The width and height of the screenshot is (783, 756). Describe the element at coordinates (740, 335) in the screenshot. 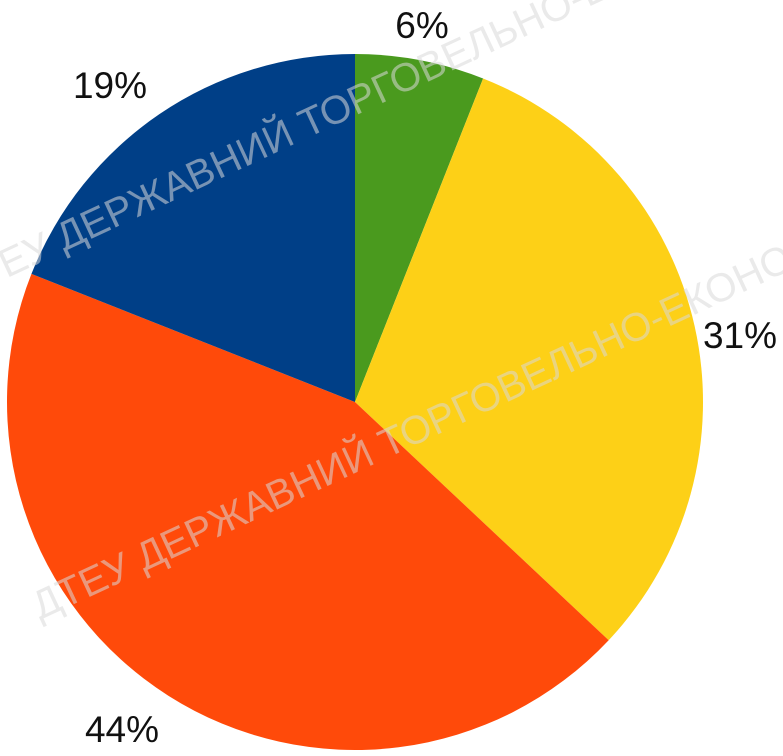

I see `slice-label-31: 31%` at that location.